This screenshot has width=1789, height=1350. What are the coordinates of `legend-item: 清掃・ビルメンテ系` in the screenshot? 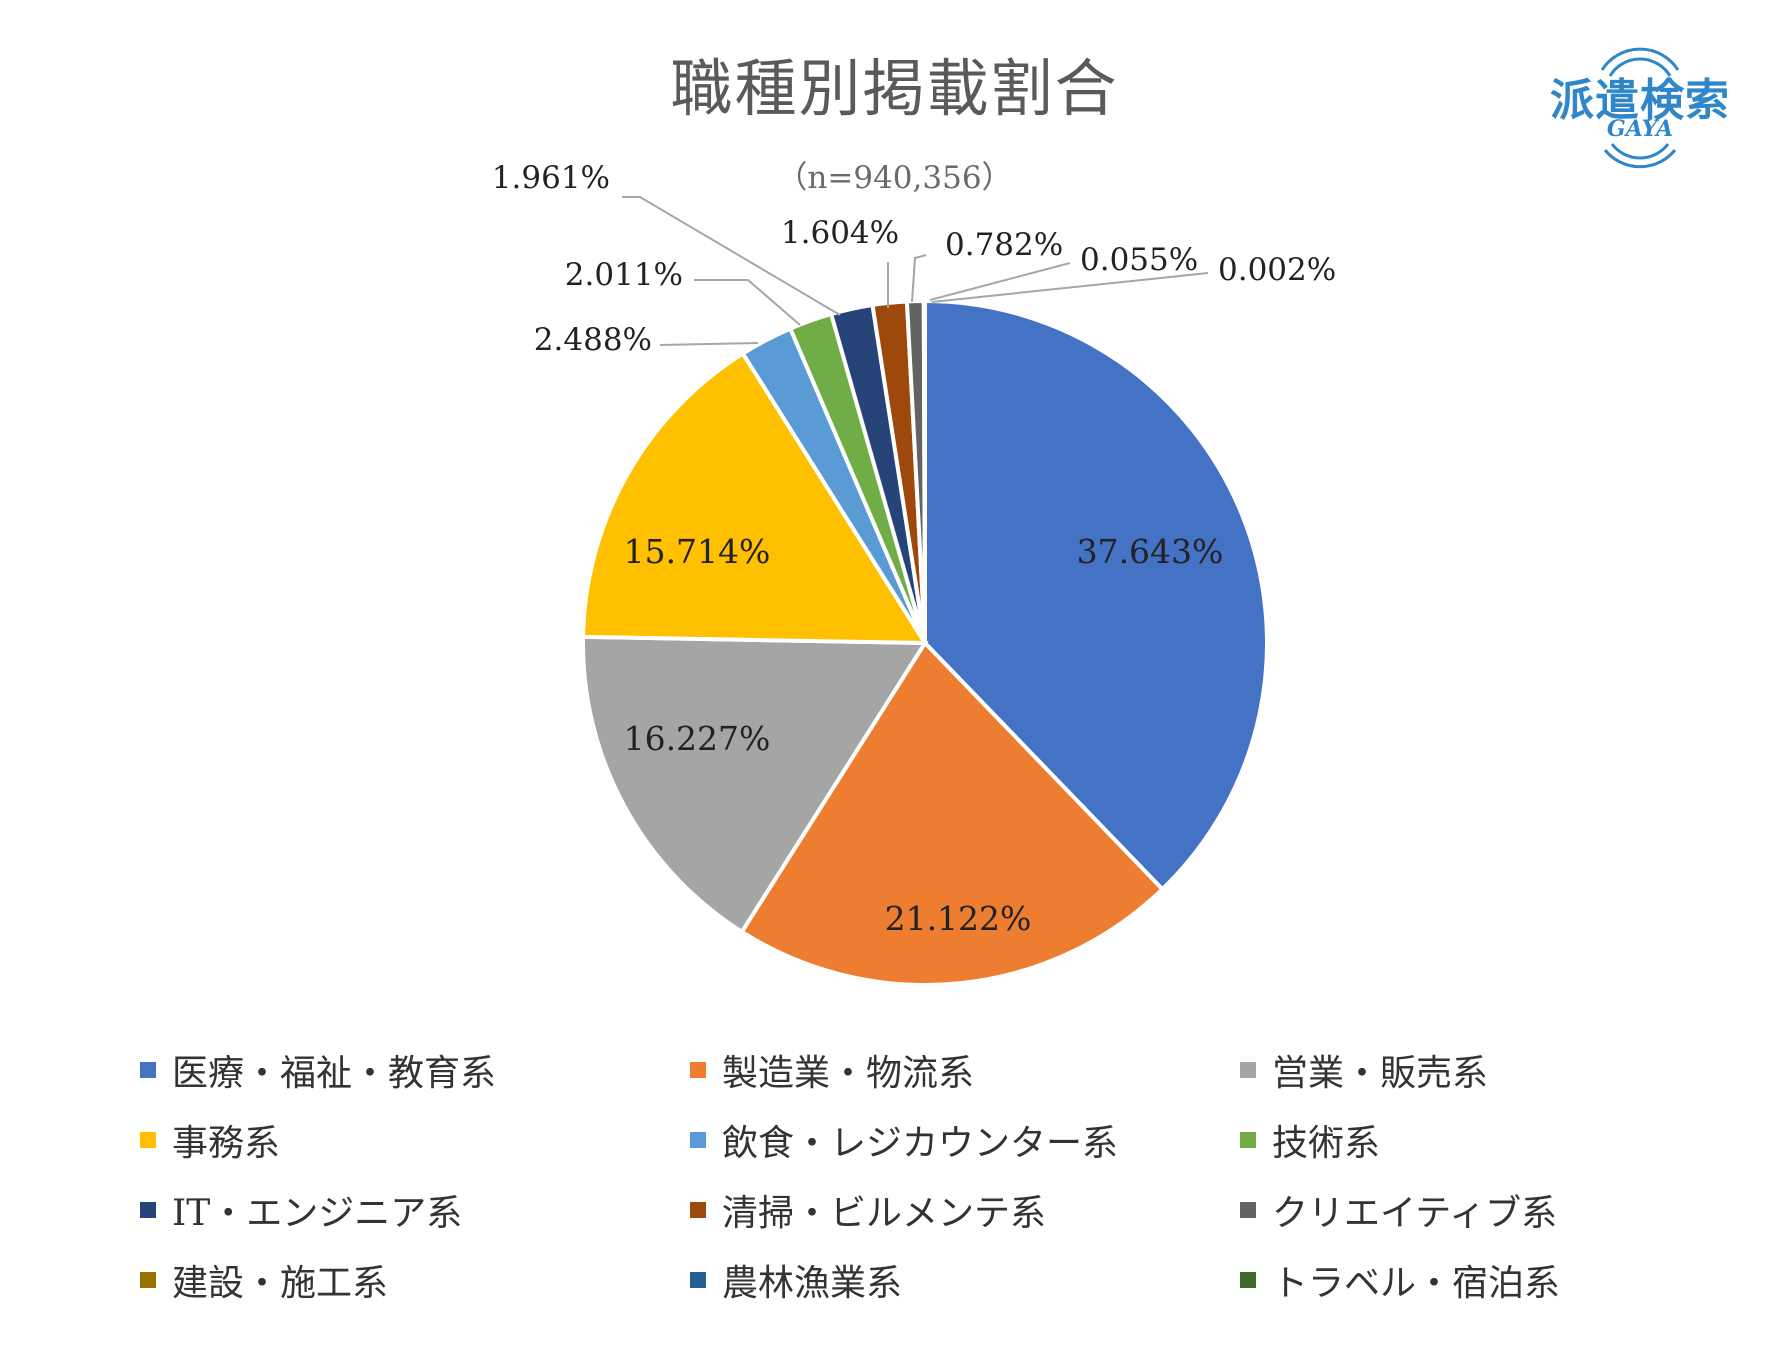 It's located at (965, 1212).